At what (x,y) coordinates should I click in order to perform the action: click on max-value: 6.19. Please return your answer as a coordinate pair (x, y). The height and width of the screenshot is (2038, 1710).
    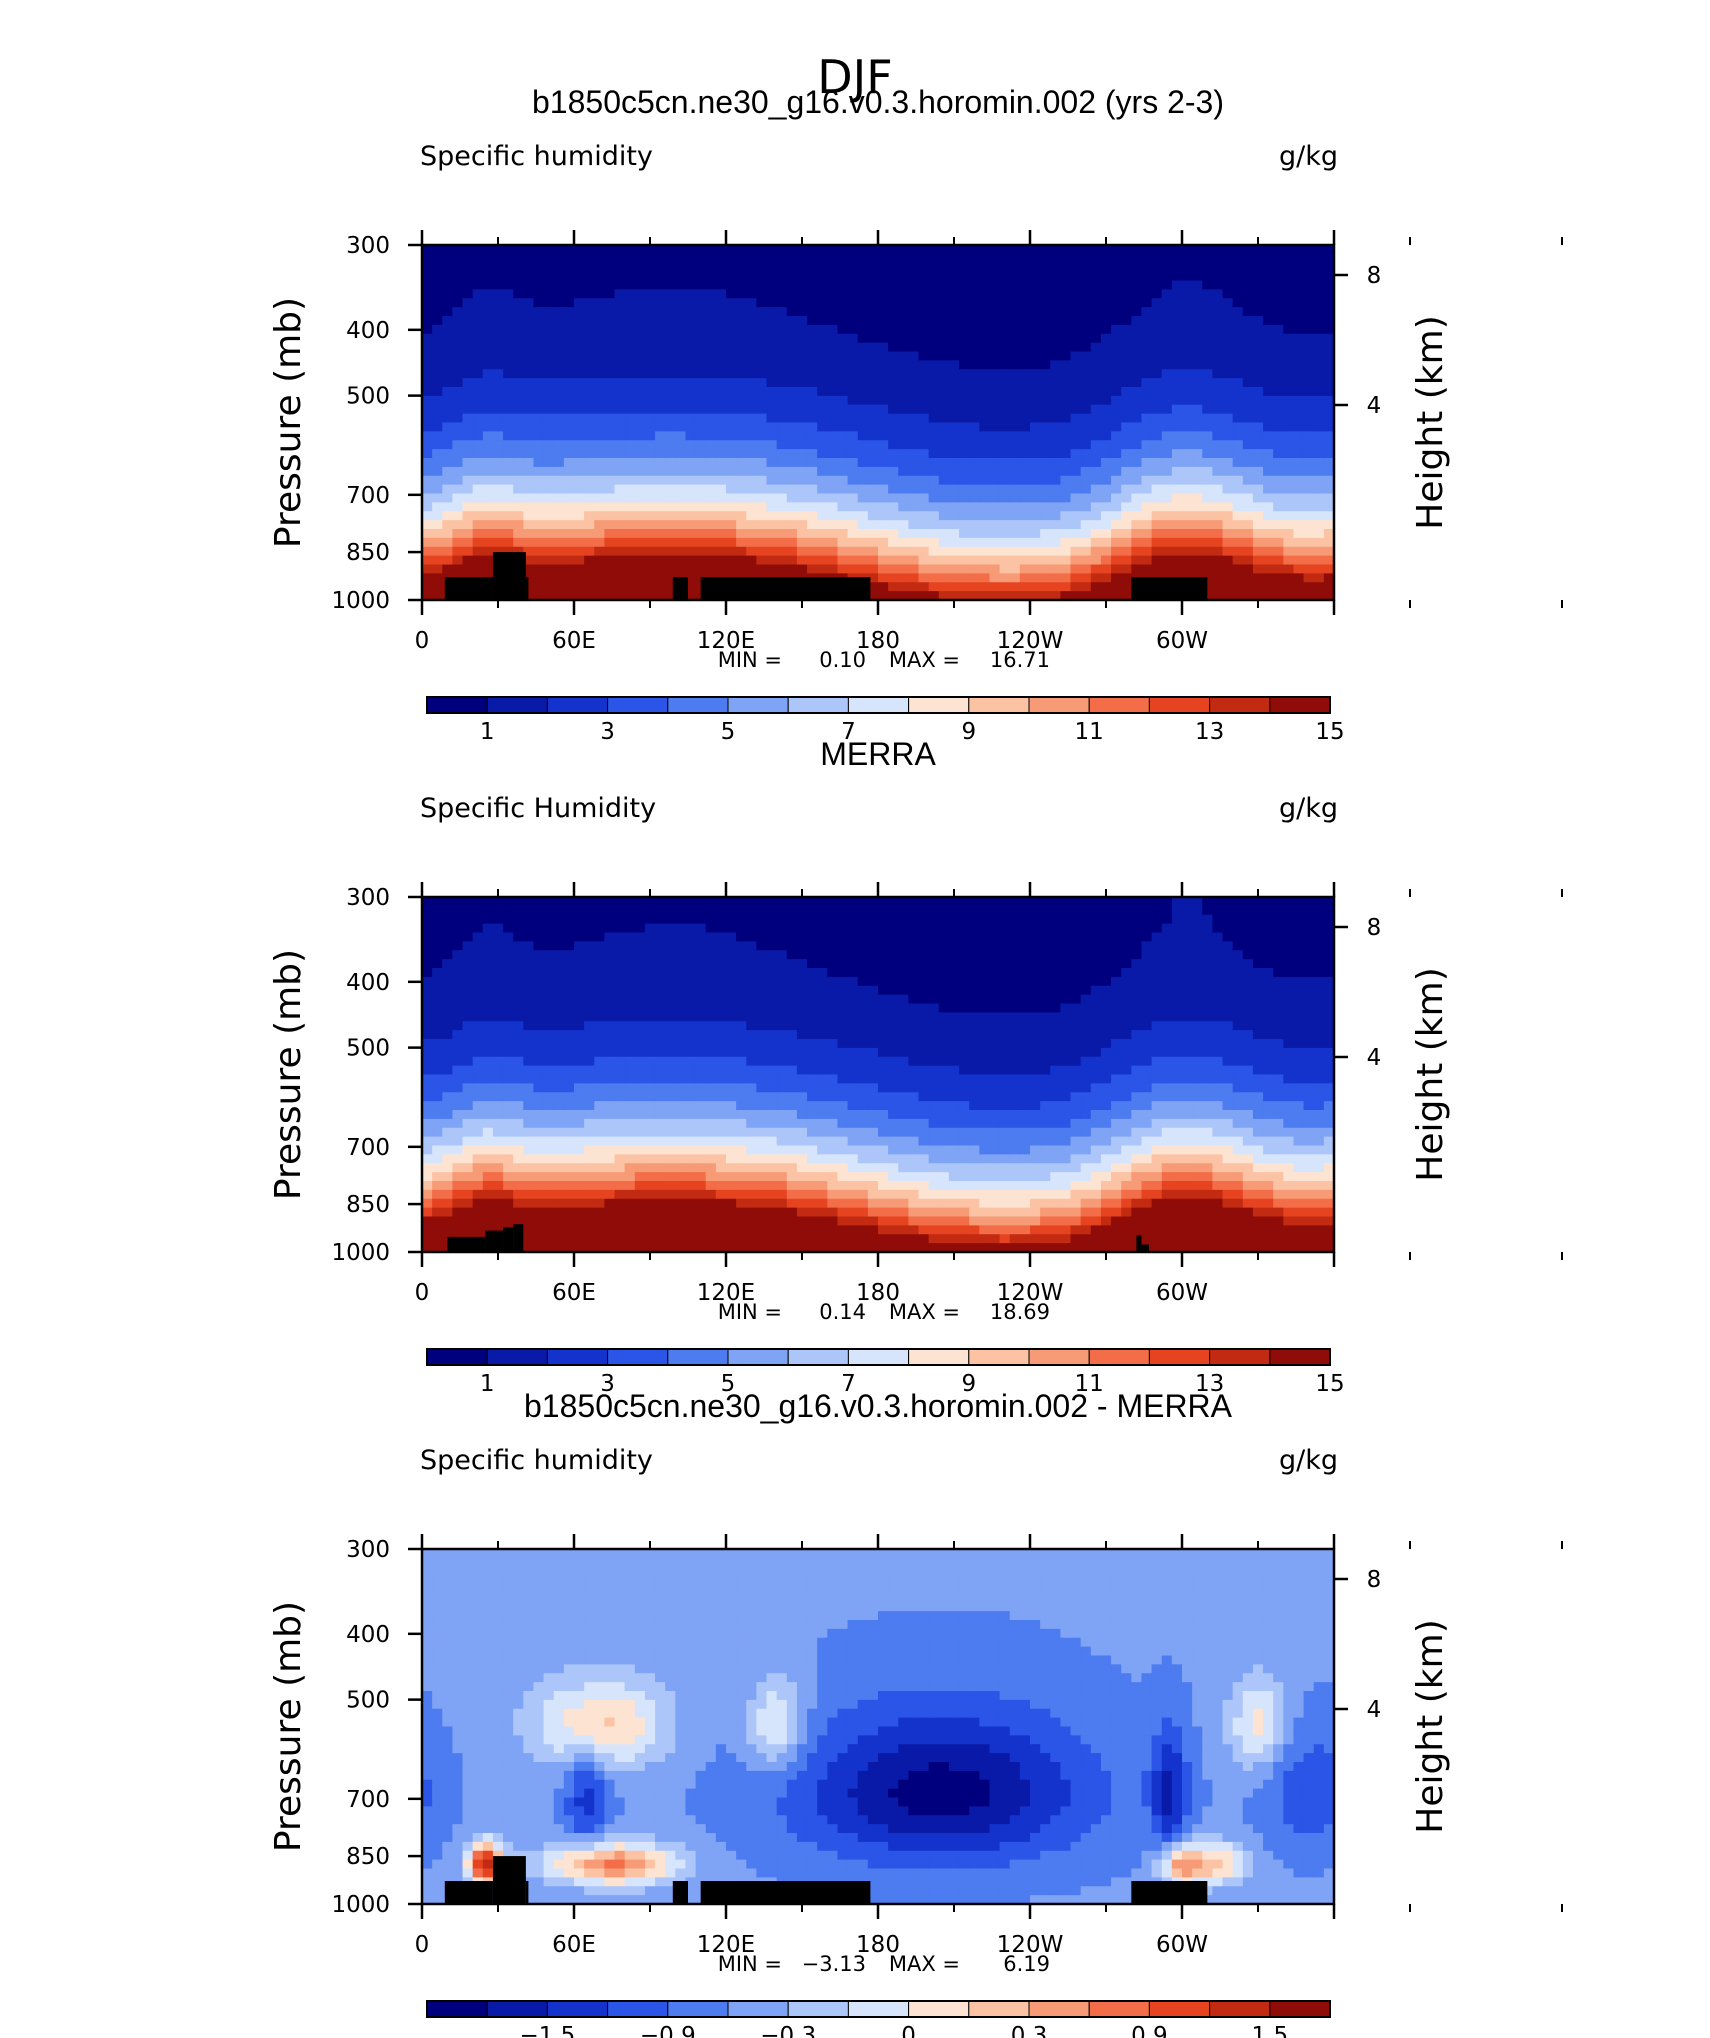
    Looking at the image, I should click on (1026, 1964).